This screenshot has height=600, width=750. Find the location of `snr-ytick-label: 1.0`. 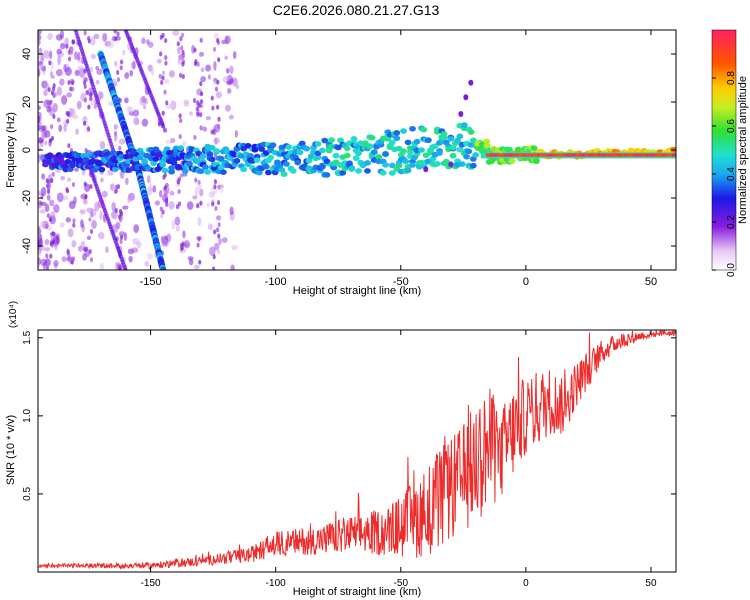

snr-ytick-label: 1.0 is located at coordinates (27, 415).